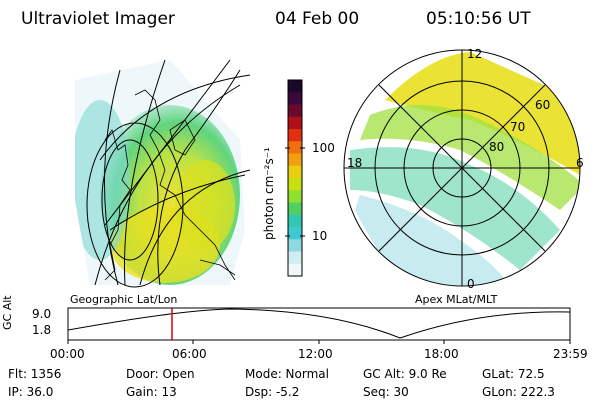  Describe the element at coordinates (386, 392) in the screenshot. I see `info-seq: Seq: 30` at that location.